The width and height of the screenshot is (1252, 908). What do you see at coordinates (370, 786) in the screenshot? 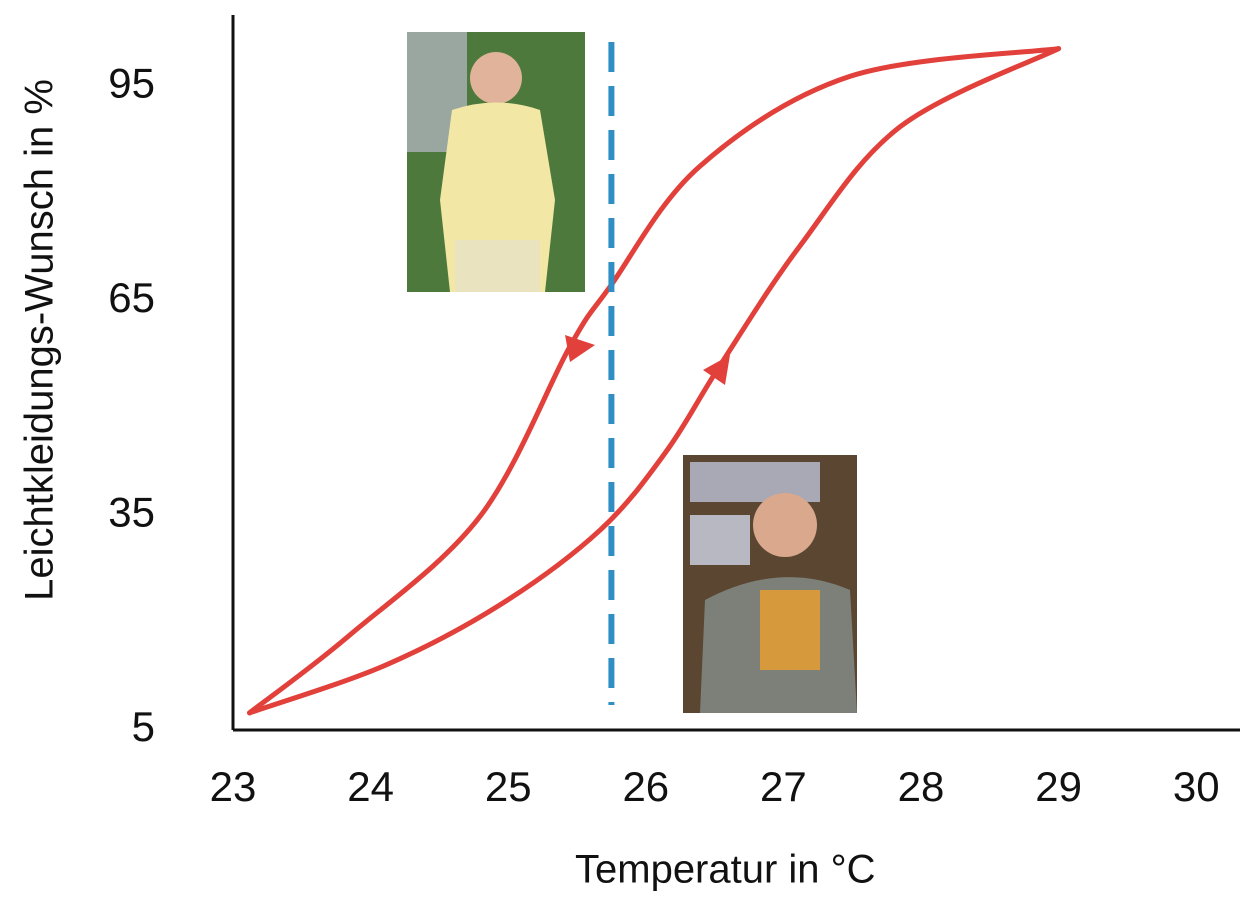
I see `x-tick-label: 24` at bounding box center [370, 786].